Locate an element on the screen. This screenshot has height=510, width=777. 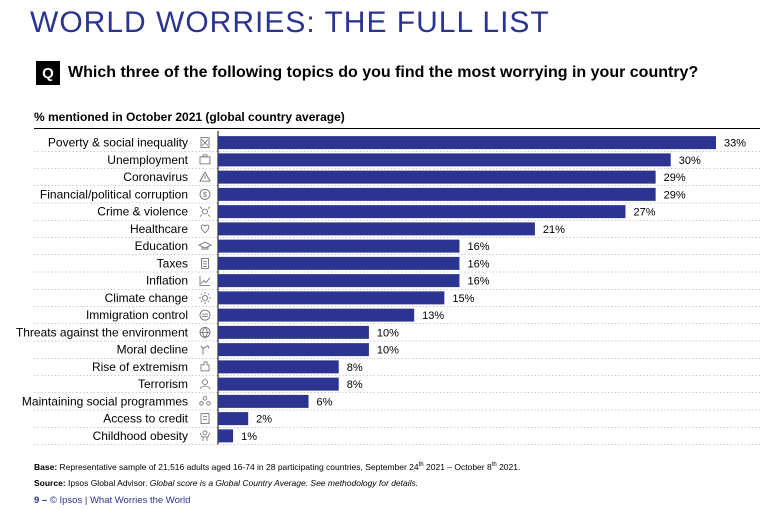
category-label-inflation: Inflation is located at coordinates (167, 281).